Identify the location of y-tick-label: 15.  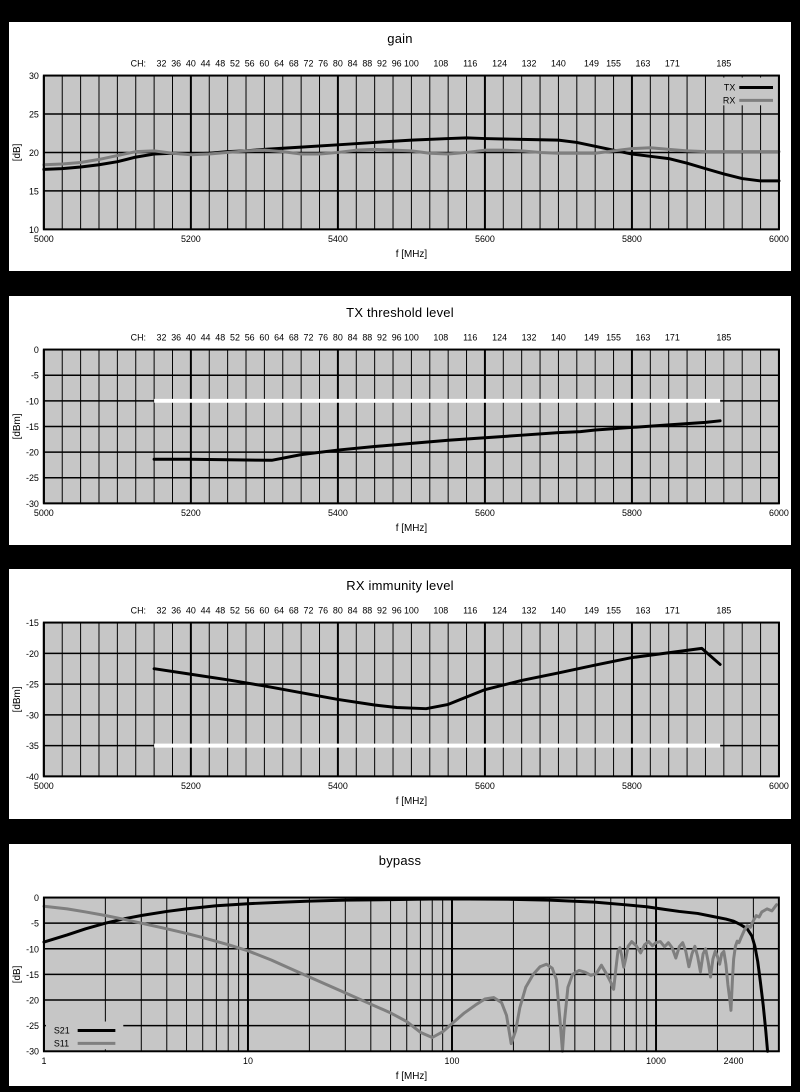
(34, 191).